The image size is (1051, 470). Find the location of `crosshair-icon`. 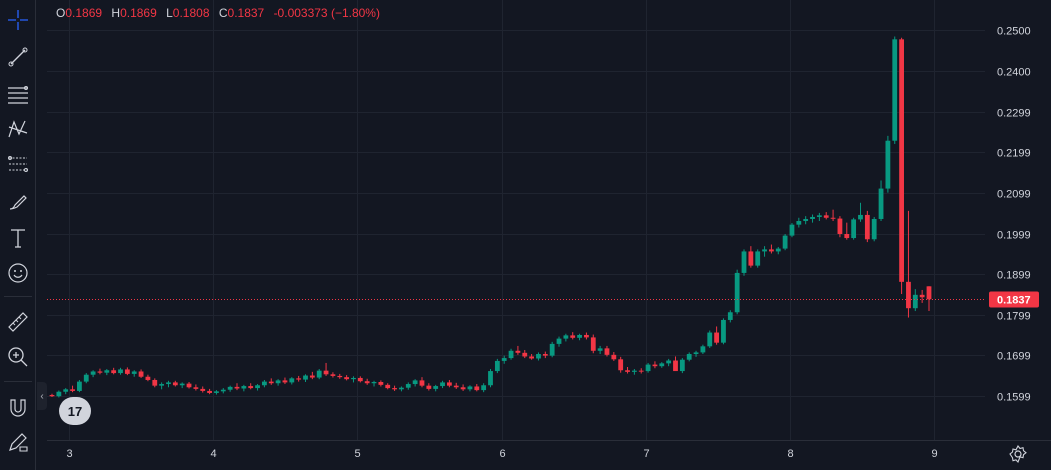

crosshair-icon is located at coordinates (18, 20).